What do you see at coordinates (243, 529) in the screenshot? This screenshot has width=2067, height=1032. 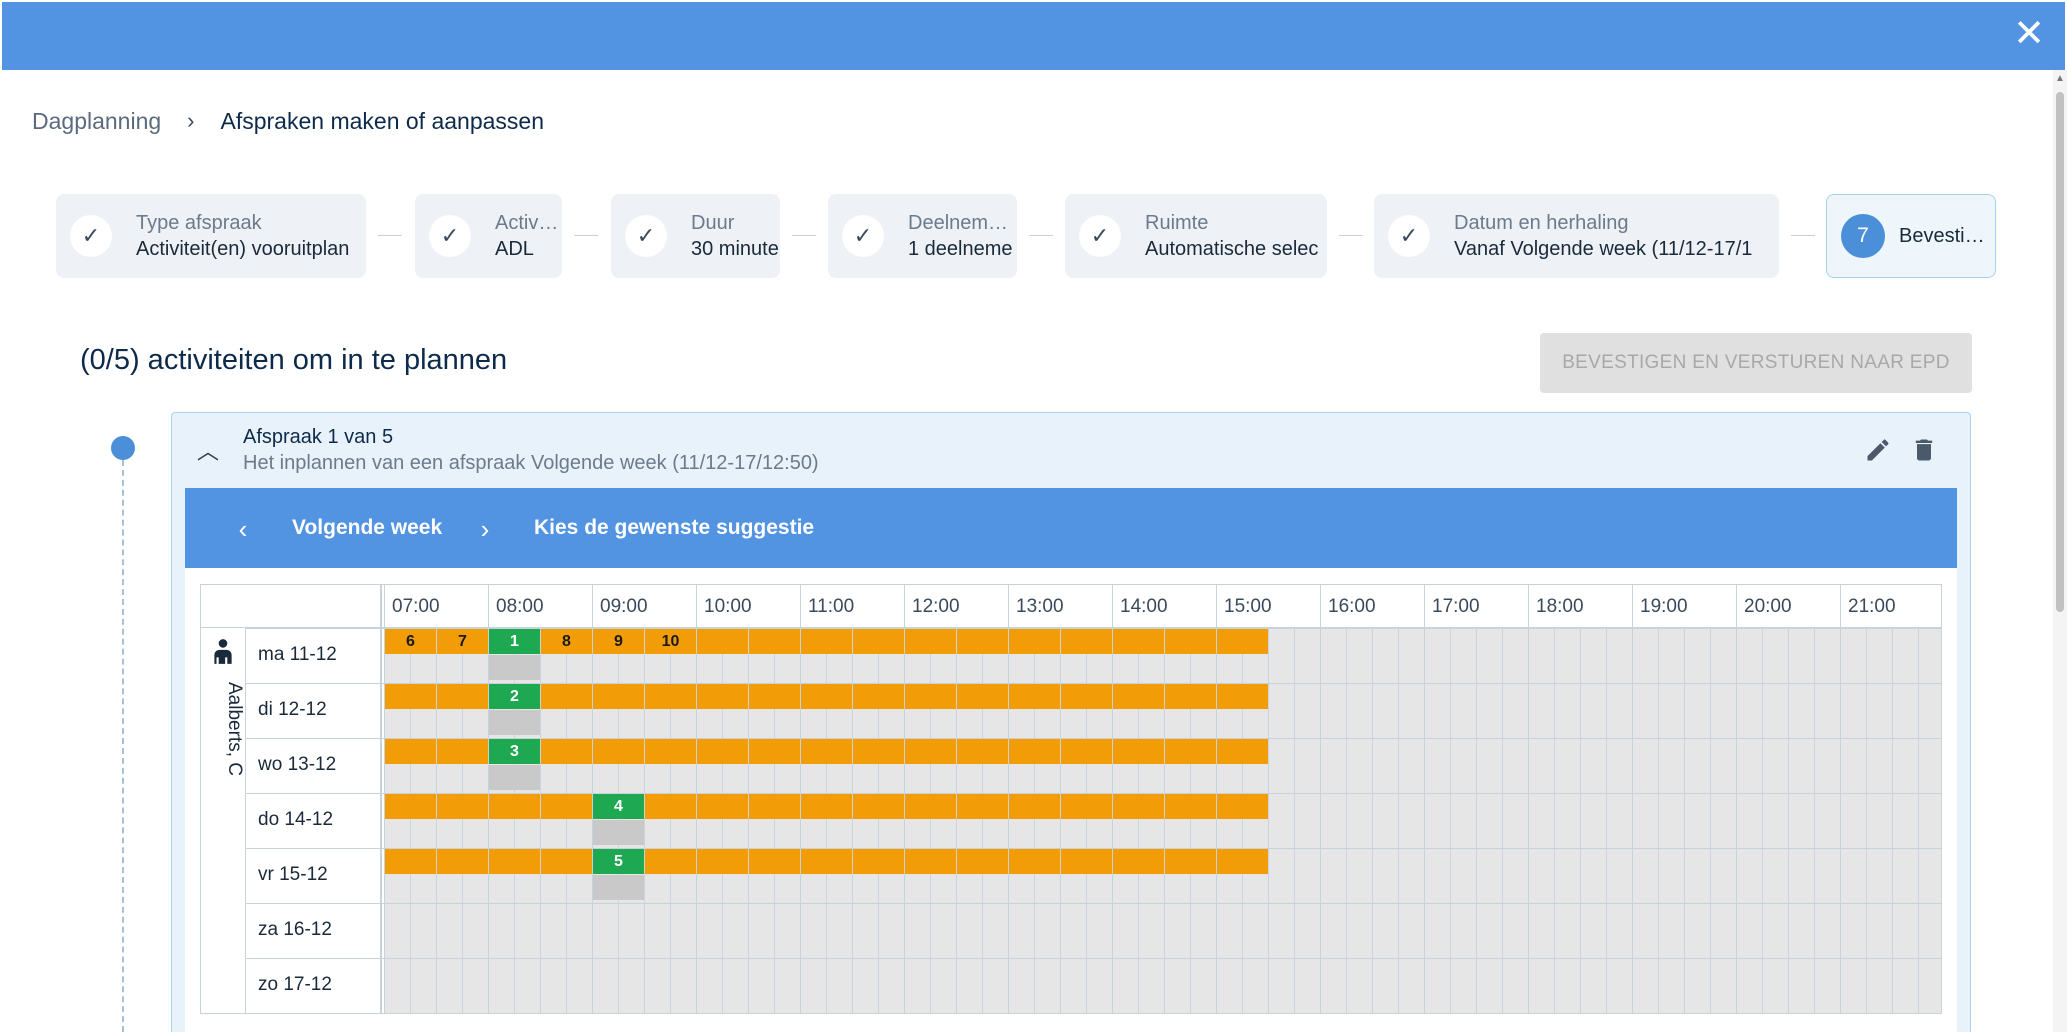 I see `chevron-left-icon: ‹` at bounding box center [243, 529].